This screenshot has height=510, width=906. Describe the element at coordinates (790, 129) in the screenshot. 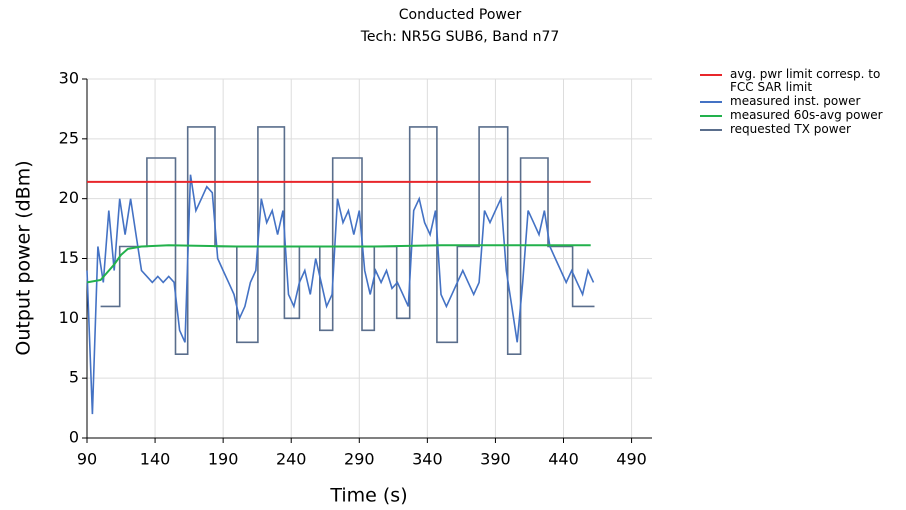

I see `legend-label: requested TX power` at that location.